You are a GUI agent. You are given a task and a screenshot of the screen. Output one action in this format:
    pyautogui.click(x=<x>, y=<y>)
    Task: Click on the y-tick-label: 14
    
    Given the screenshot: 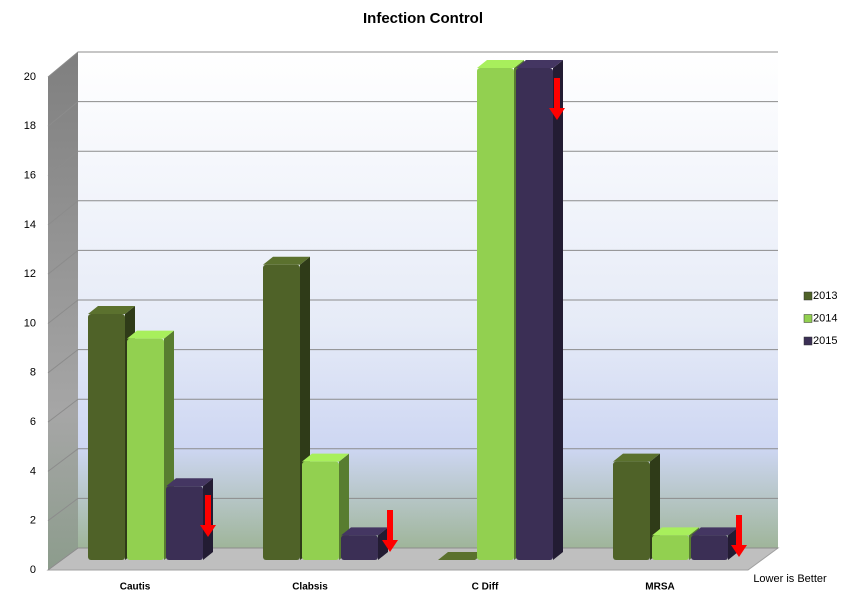 What is the action you would take?
    pyautogui.click(x=30, y=225)
    